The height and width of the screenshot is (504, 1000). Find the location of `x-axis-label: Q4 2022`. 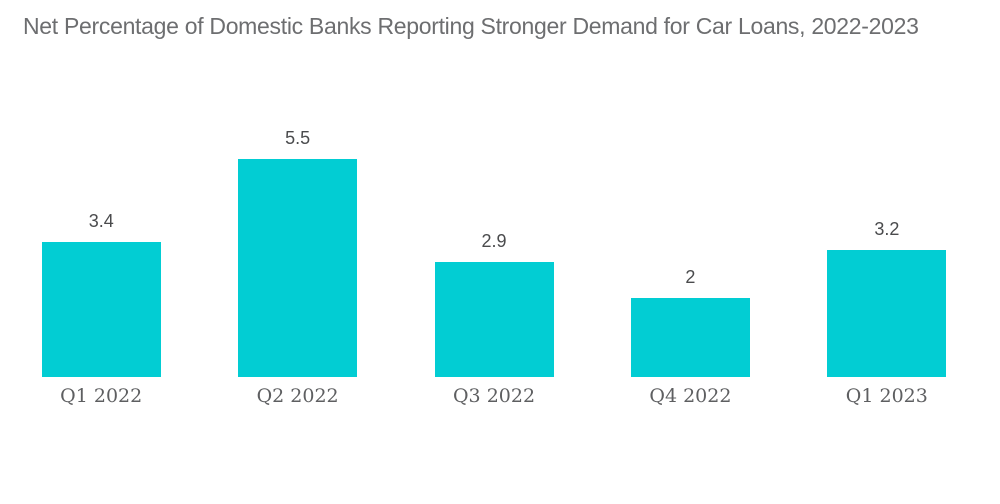

x-axis-label: Q4 2022 is located at coordinates (690, 396).